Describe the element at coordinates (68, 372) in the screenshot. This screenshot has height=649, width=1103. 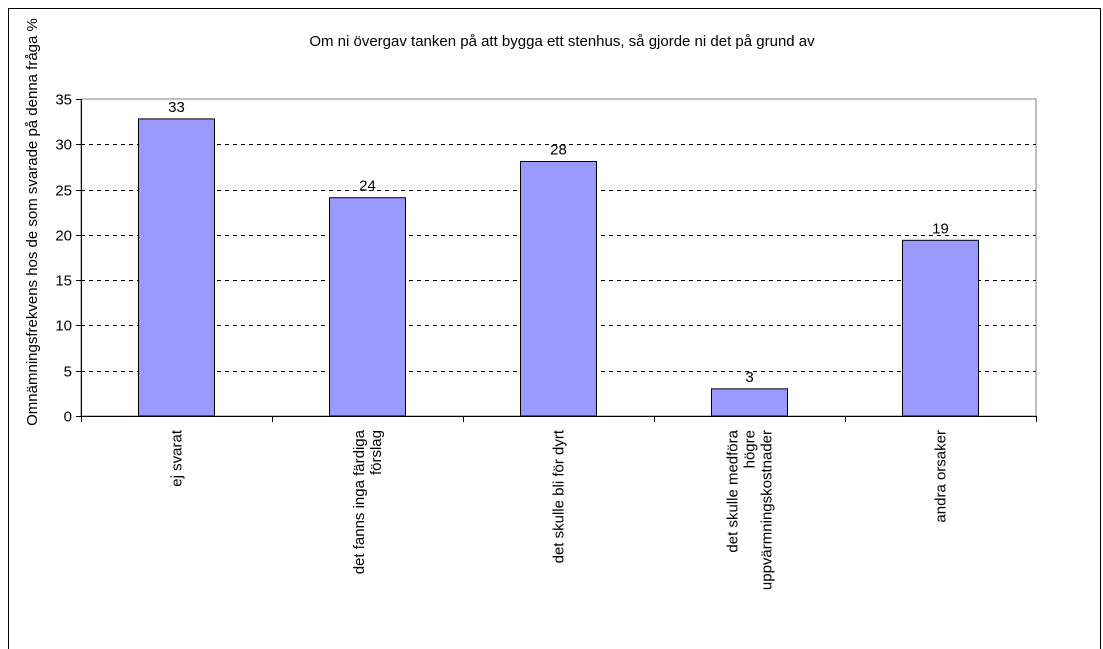
I see `y-tick-label: 5` at that location.